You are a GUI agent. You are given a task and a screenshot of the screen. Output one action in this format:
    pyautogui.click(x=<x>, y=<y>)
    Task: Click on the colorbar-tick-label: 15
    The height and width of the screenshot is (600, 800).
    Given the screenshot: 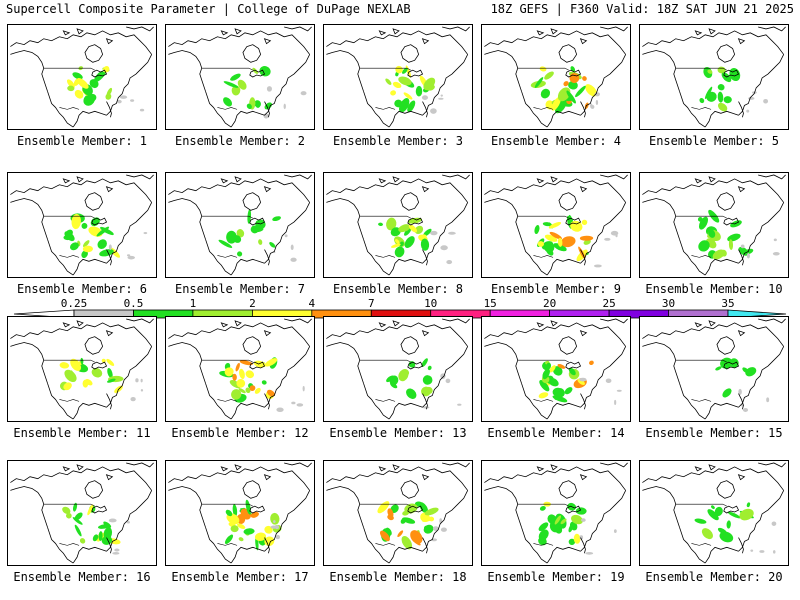 What is the action you would take?
    pyautogui.click(x=490, y=303)
    